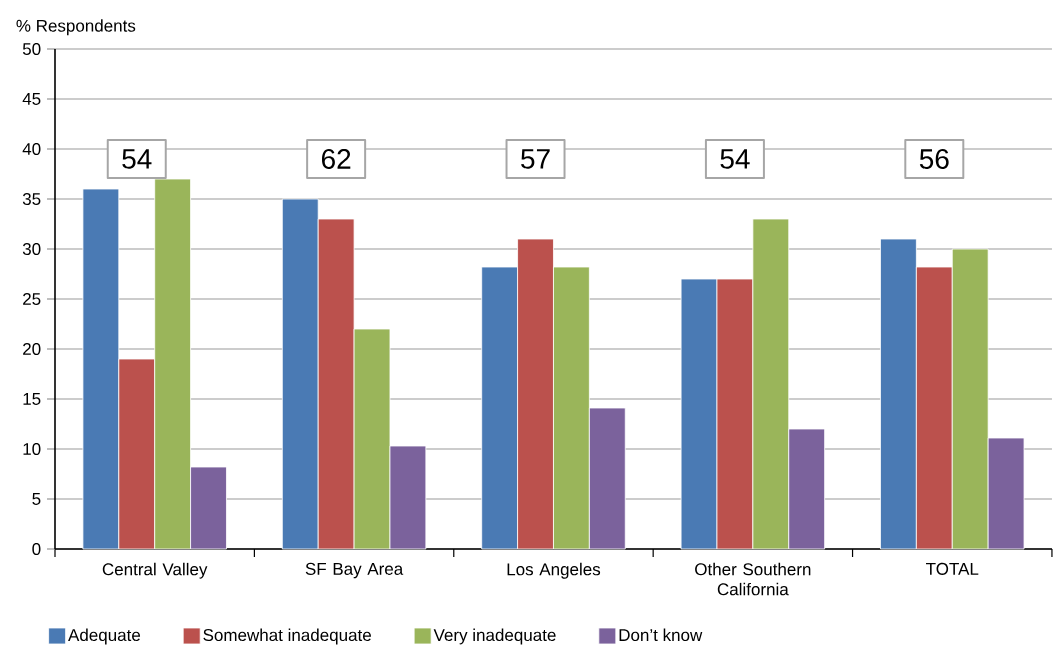  What do you see at coordinates (934, 159) in the screenshot?
I see `annotation: 56` at bounding box center [934, 159].